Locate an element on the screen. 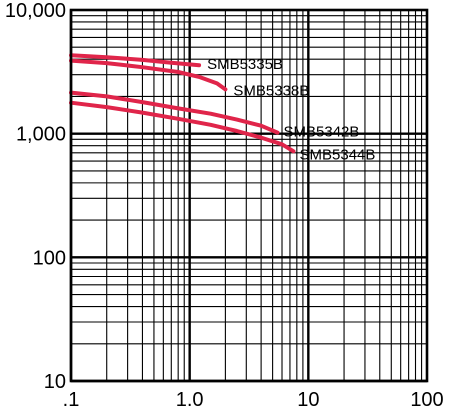 The height and width of the screenshot is (414, 474). y-tick-label: 1,000 is located at coordinates (41, 135).